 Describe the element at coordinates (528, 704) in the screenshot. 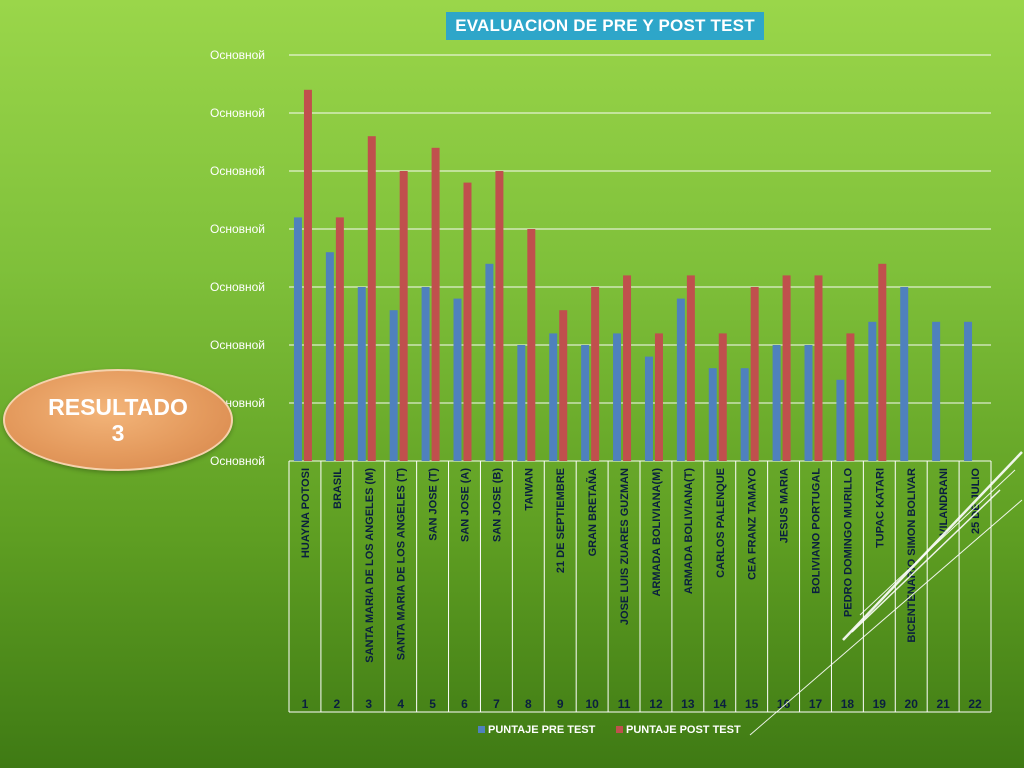

I see `category-number: 8` at that location.